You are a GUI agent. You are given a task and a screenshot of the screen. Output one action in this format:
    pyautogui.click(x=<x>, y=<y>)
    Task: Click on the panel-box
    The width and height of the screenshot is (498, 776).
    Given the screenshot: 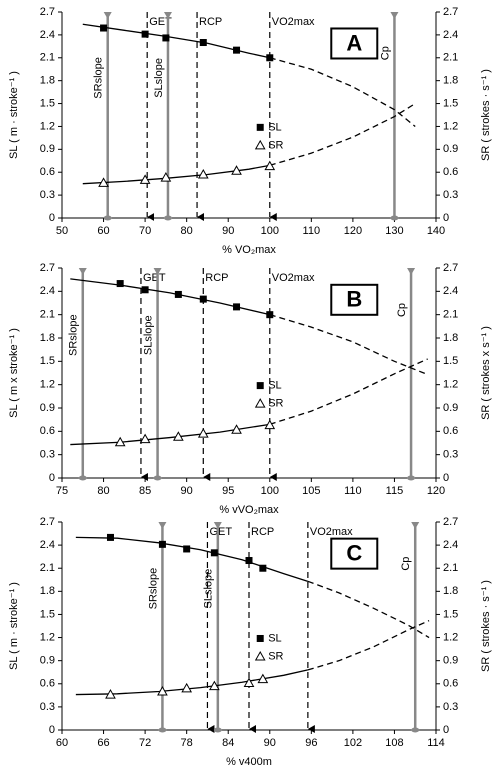 What is the action you would take?
    pyautogui.click(x=354, y=43)
    